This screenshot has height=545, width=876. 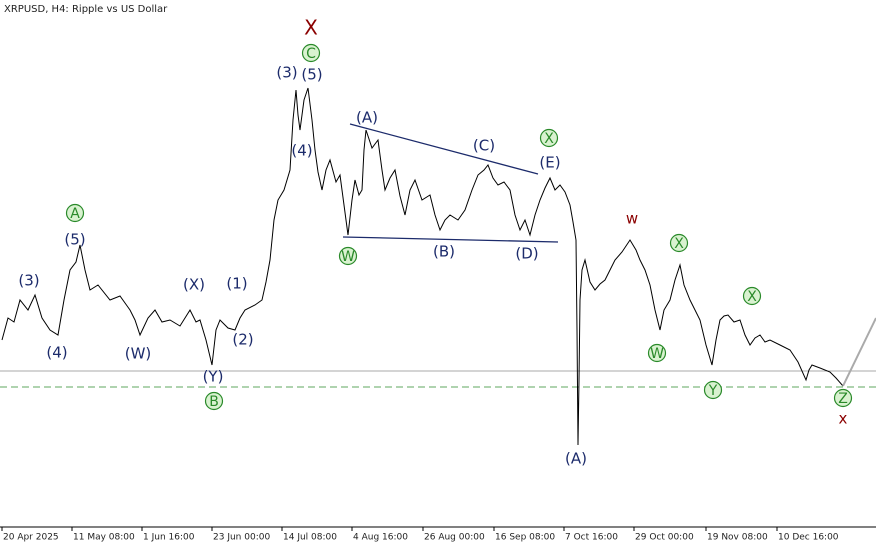 I want to click on wave-label: (W), so click(x=138, y=354).